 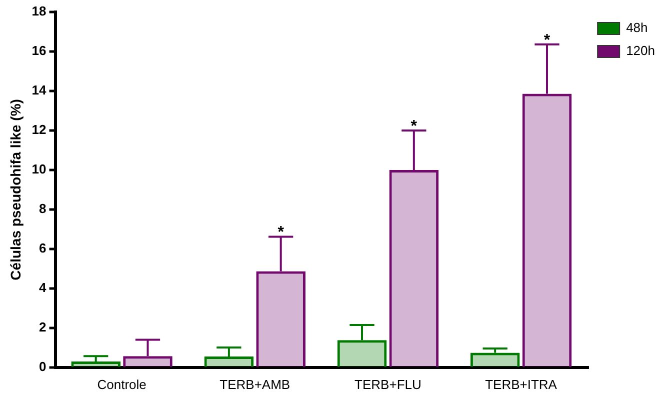 What do you see at coordinates (39, 50) in the screenshot?
I see `y-tick-label: 16` at bounding box center [39, 50].